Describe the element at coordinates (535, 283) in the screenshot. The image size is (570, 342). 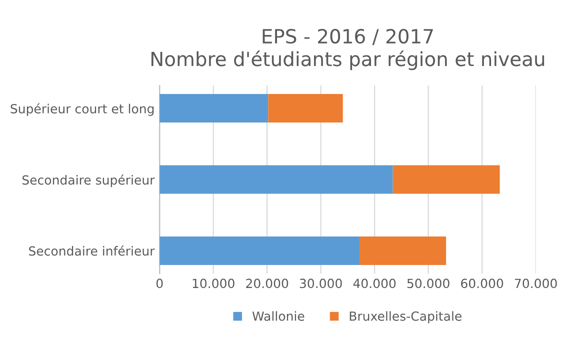
I see `x-tick-label: 70.000` at that location.